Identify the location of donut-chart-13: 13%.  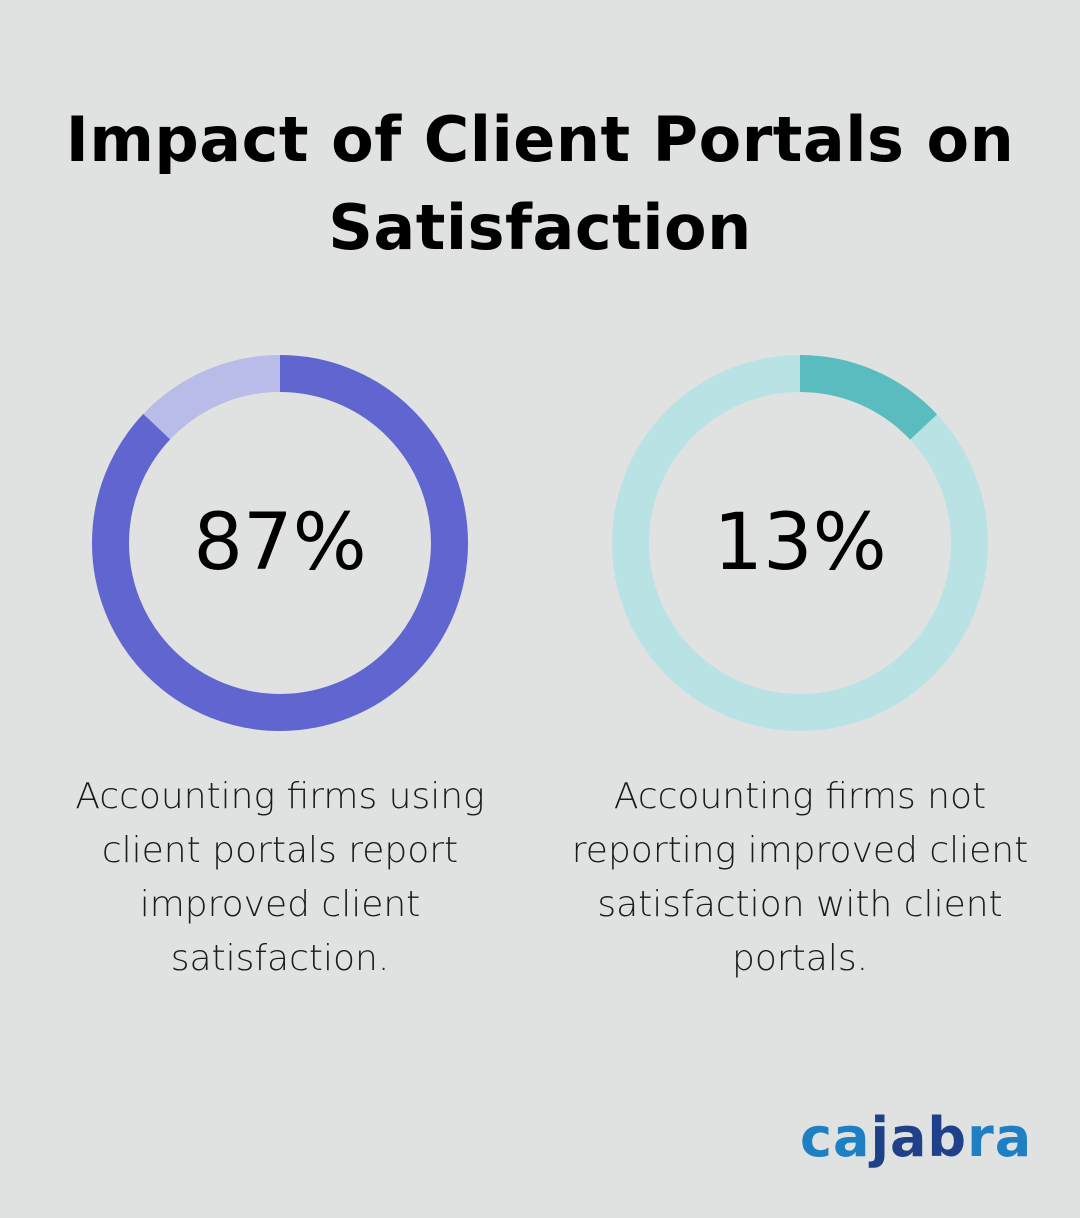
(800, 543).